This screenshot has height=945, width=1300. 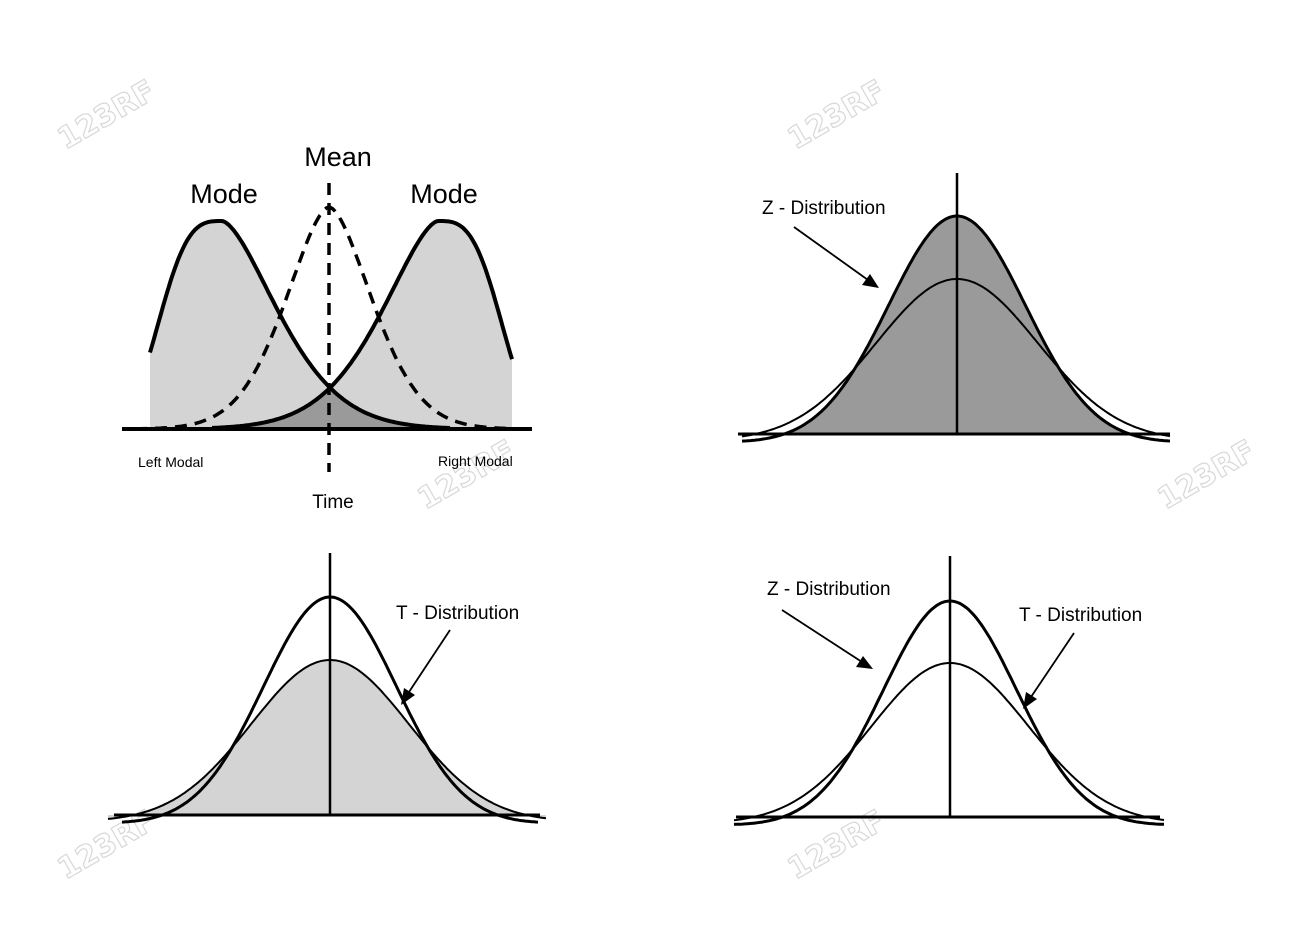 What do you see at coordinates (949, 691) in the screenshot?
I see `comparison-panel: Z - Distribution T - Distribution` at bounding box center [949, 691].